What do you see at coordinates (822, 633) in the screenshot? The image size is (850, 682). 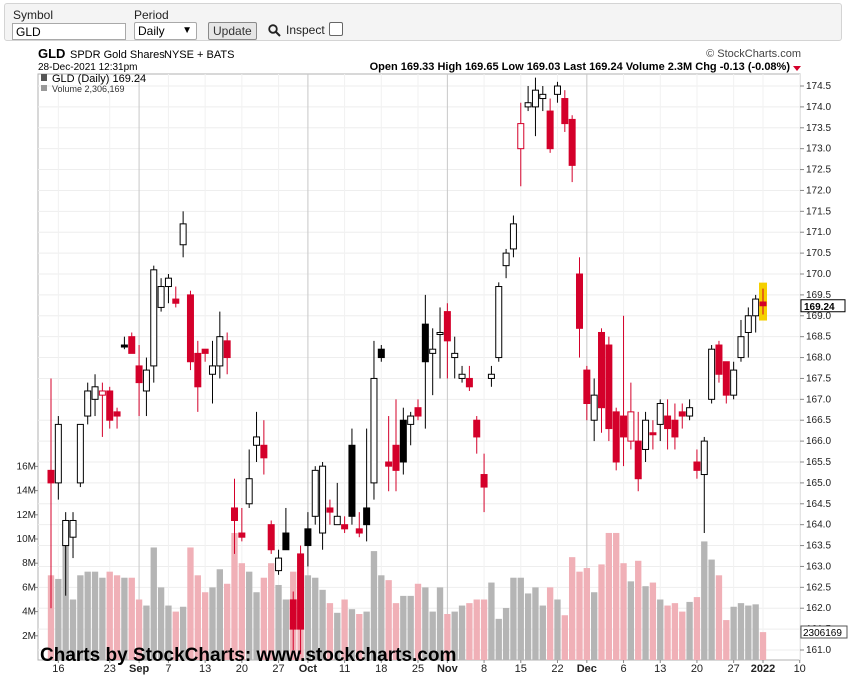 I see `last-volume-label: 2306169` at bounding box center [822, 633].